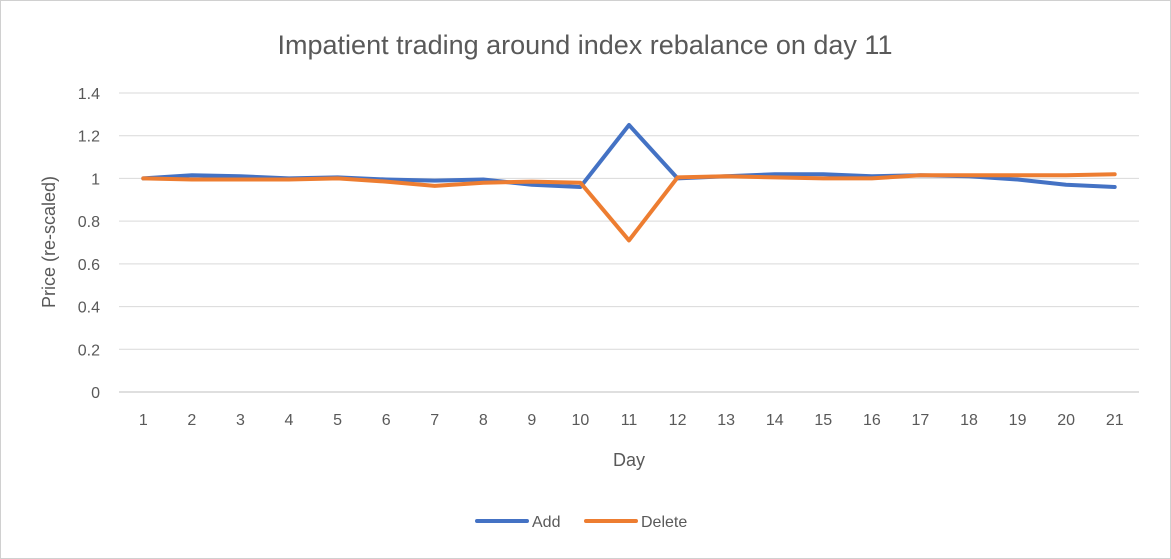 This screenshot has width=1171, height=559. Describe the element at coordinates (726, 420) in the screenshot. I see `x-tick-label: 13` at that location.